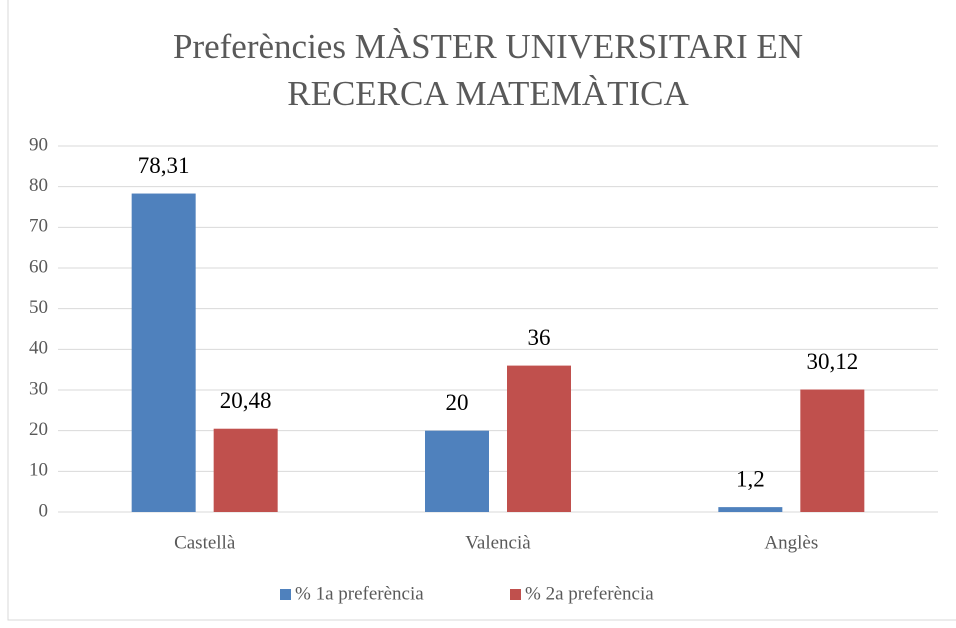 This screenshot has width=956, height=628. What do you see at coordinates (539, 337) in the screenshot?
I see `data-label: 36` at bounding box center [539, 337].